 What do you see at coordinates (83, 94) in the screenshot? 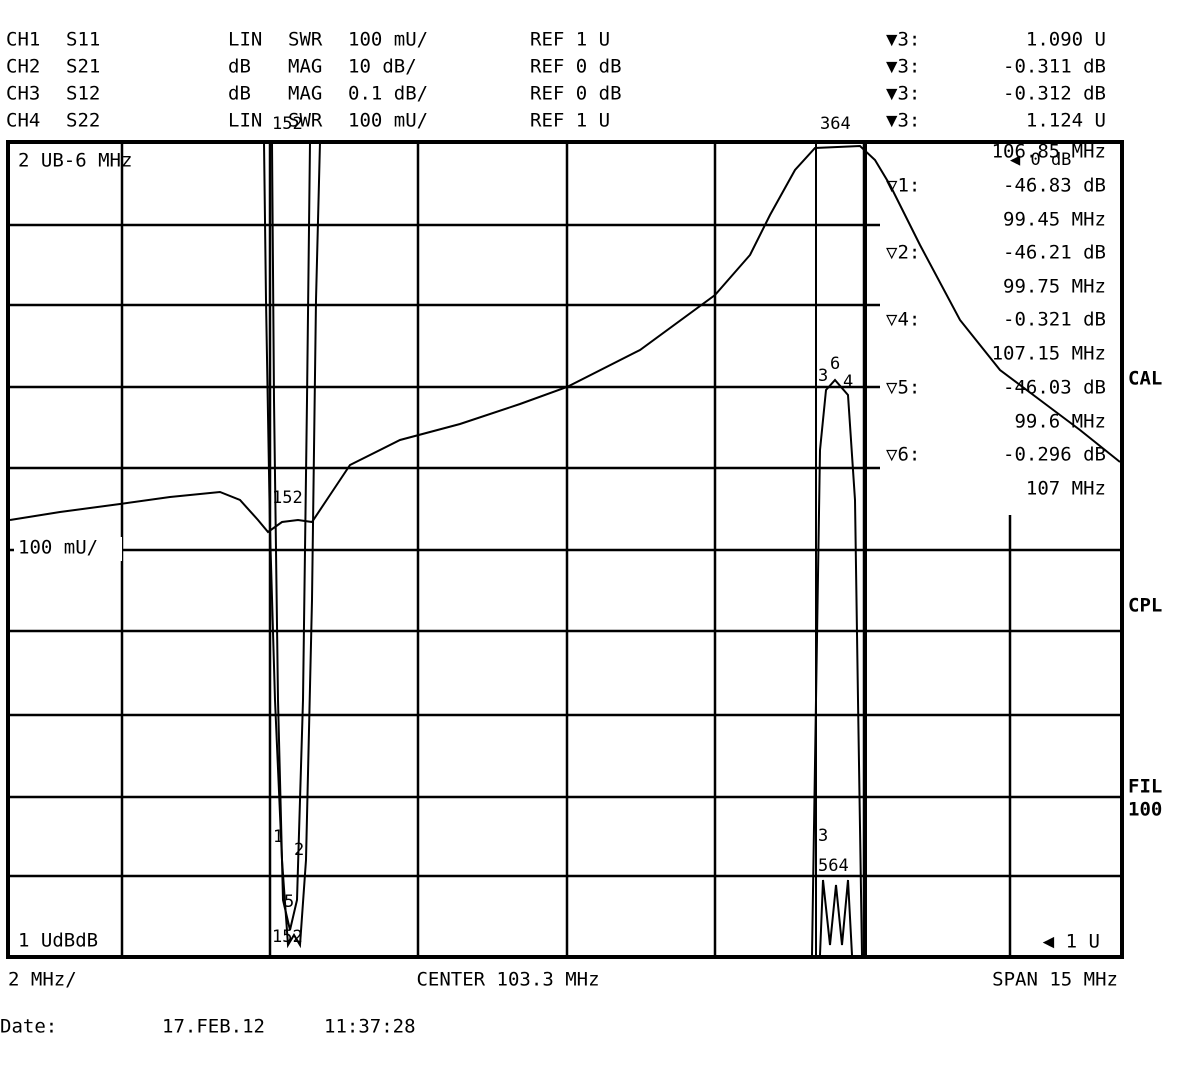
I see `param: S12` at bounding box center [83, 94].